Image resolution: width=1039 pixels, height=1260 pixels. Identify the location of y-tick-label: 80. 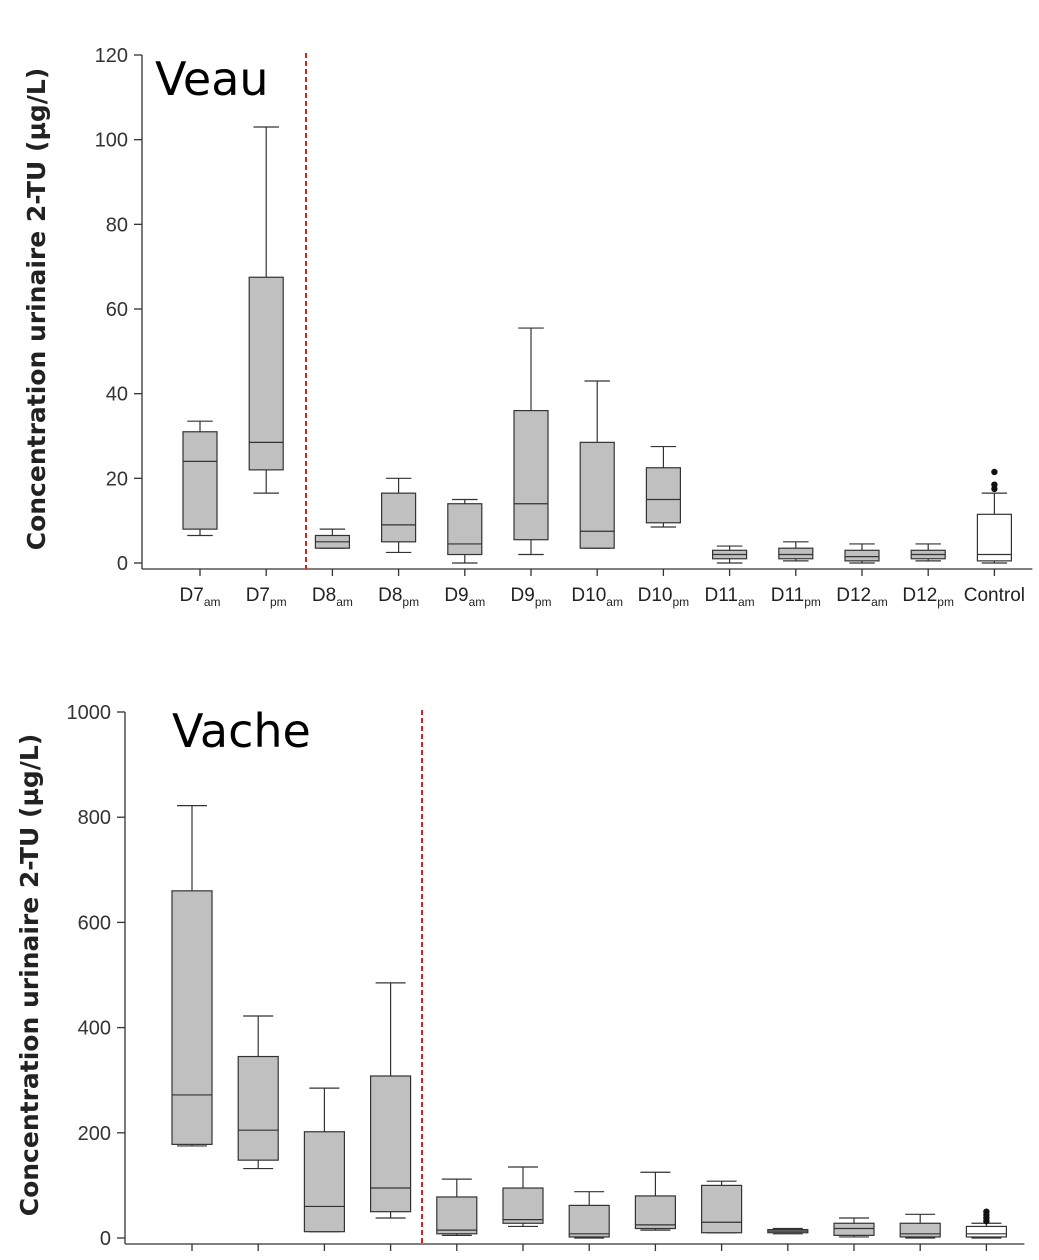
(117, 225).